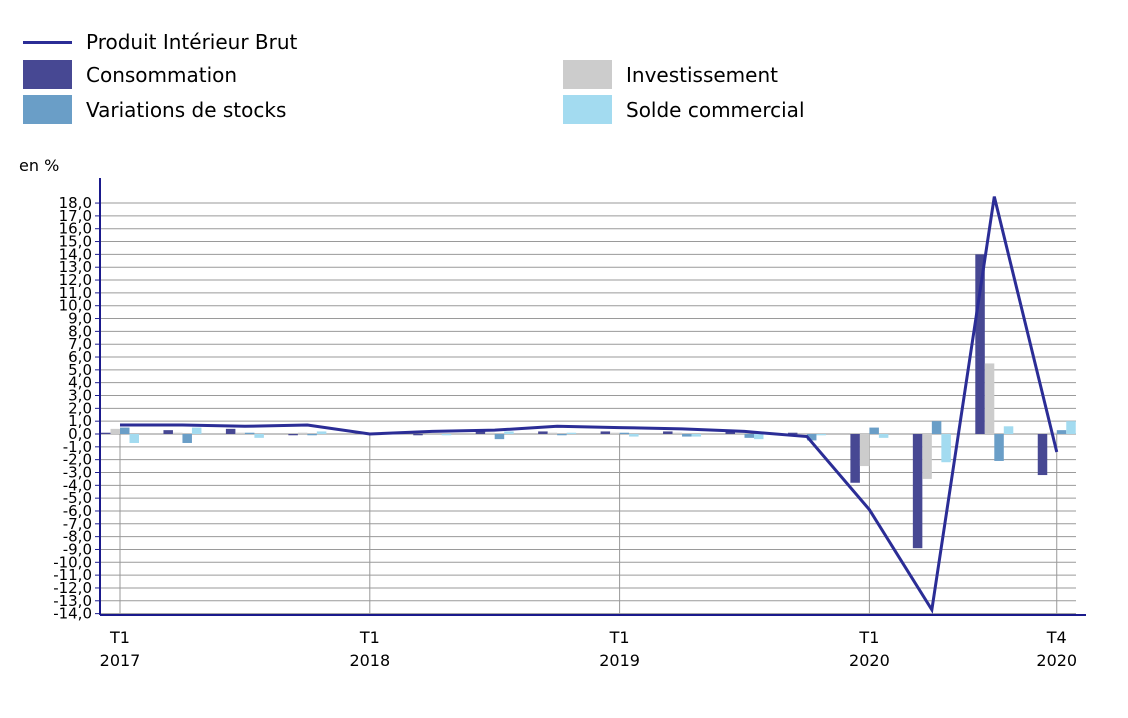 This screenshot has height=718, width=1128. Describe the element at coordinates (80, 434) in the screenshot. I see `y-tick-label: 0,0` at that location.